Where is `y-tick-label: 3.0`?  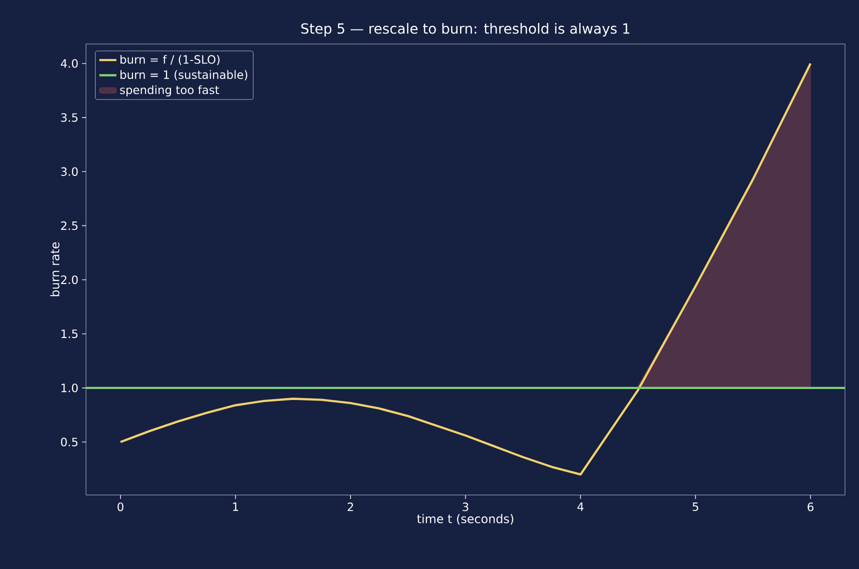
y-tick-label: 3.0 is located at coordinates (69, 171).